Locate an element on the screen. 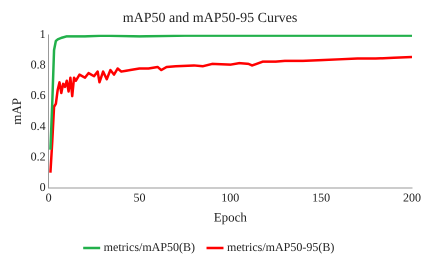 This screenshot has width=432, height=272. y-tick-label: 0.2 is located at coordinates (38, 157).